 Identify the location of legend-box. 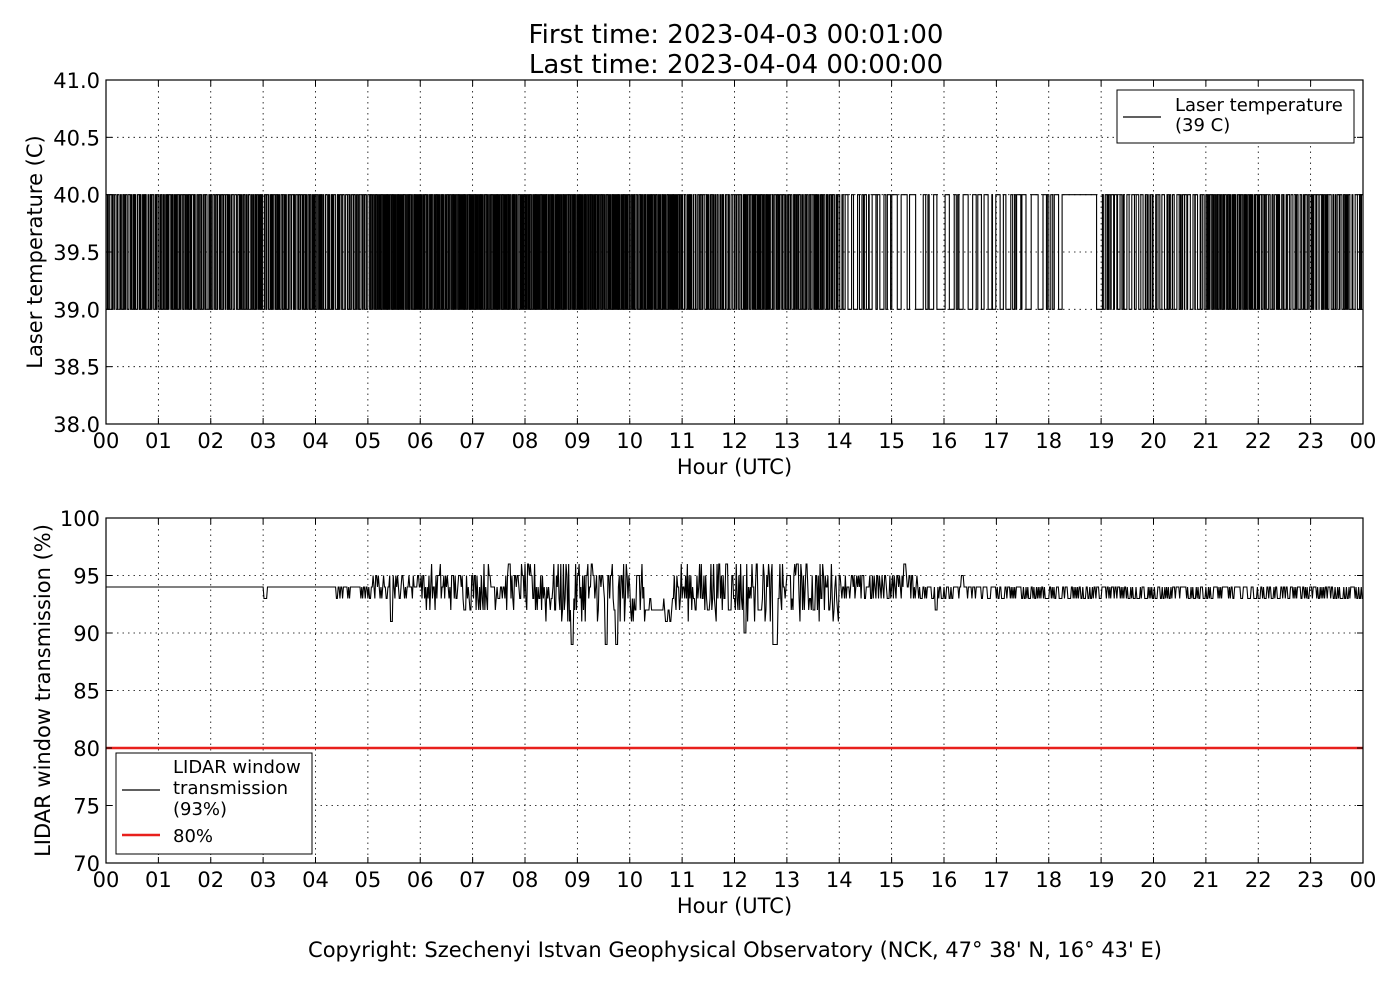
(214, 803).